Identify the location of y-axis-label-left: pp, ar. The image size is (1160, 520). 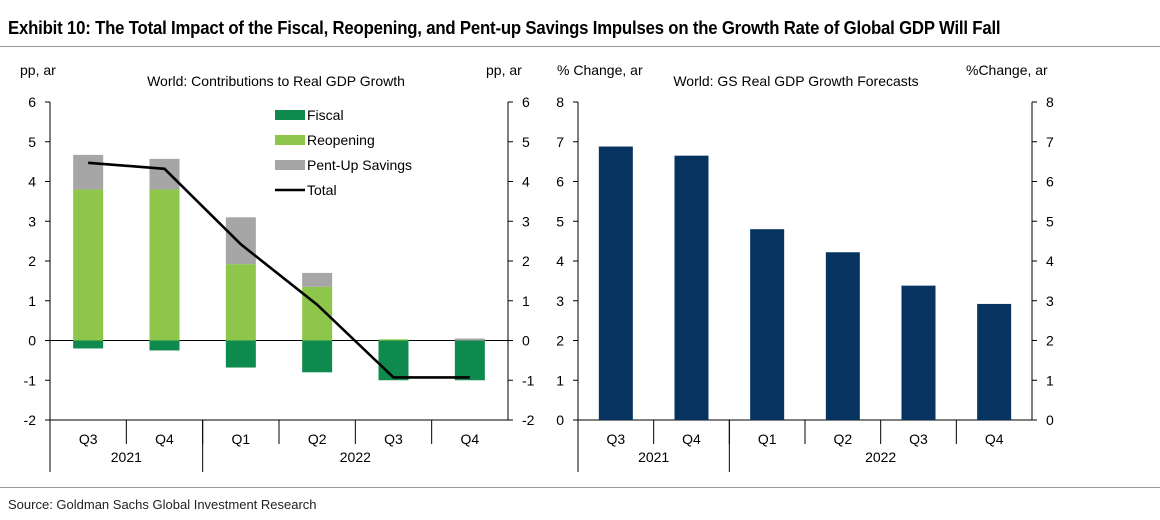
(38, 70).